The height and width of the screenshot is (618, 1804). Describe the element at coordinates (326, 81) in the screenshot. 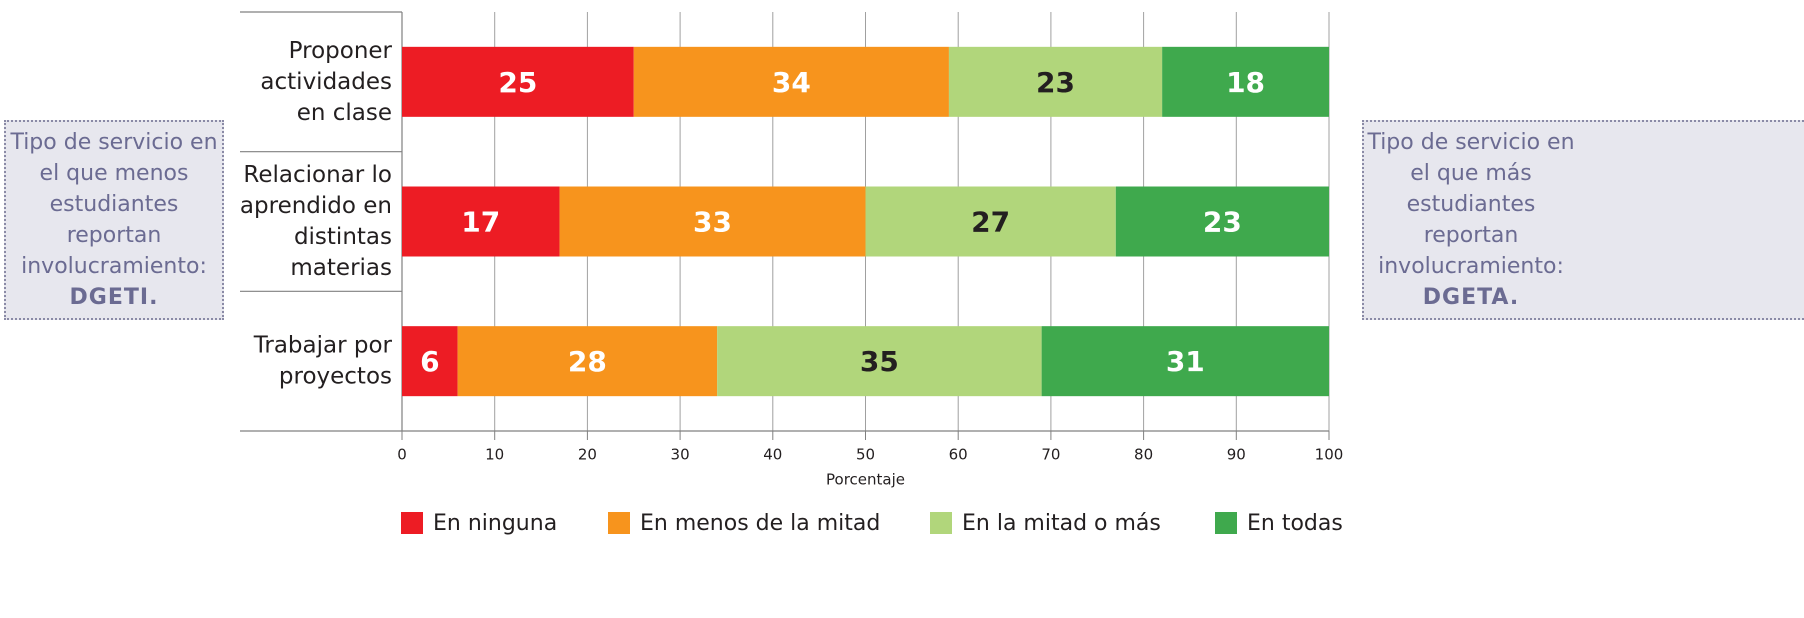

I see `y-tick-label: Proponer actividades en clase` at that location.